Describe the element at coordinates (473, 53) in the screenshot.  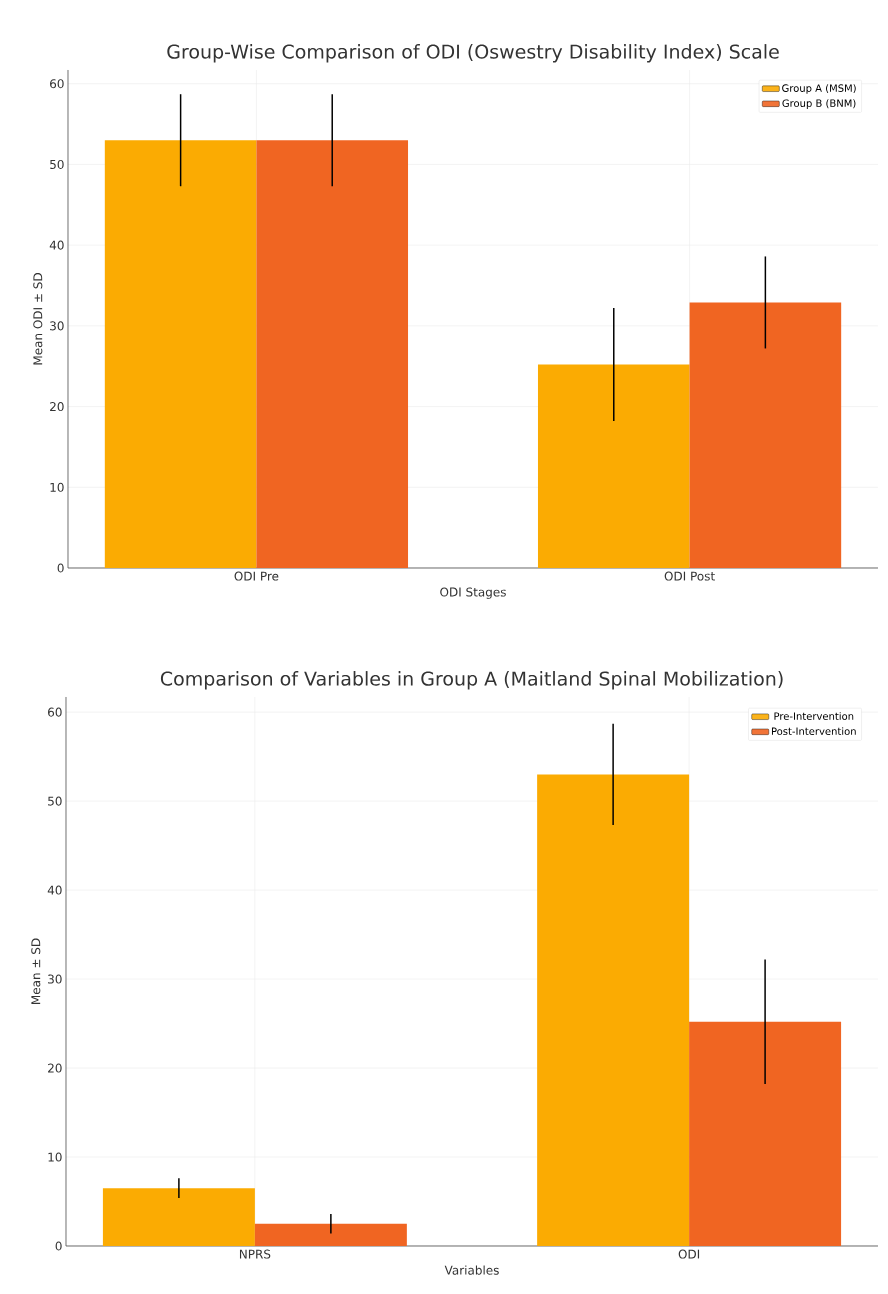
I see `chart-title: Group-Wise Comparison of ODI (Oswestry Disability Index) Scale` at that location.